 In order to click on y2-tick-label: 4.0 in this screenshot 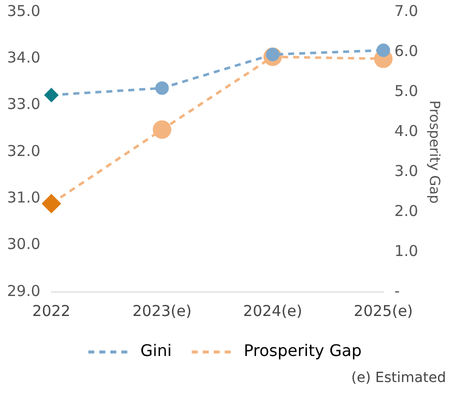, I will do `click(406, 131)`.